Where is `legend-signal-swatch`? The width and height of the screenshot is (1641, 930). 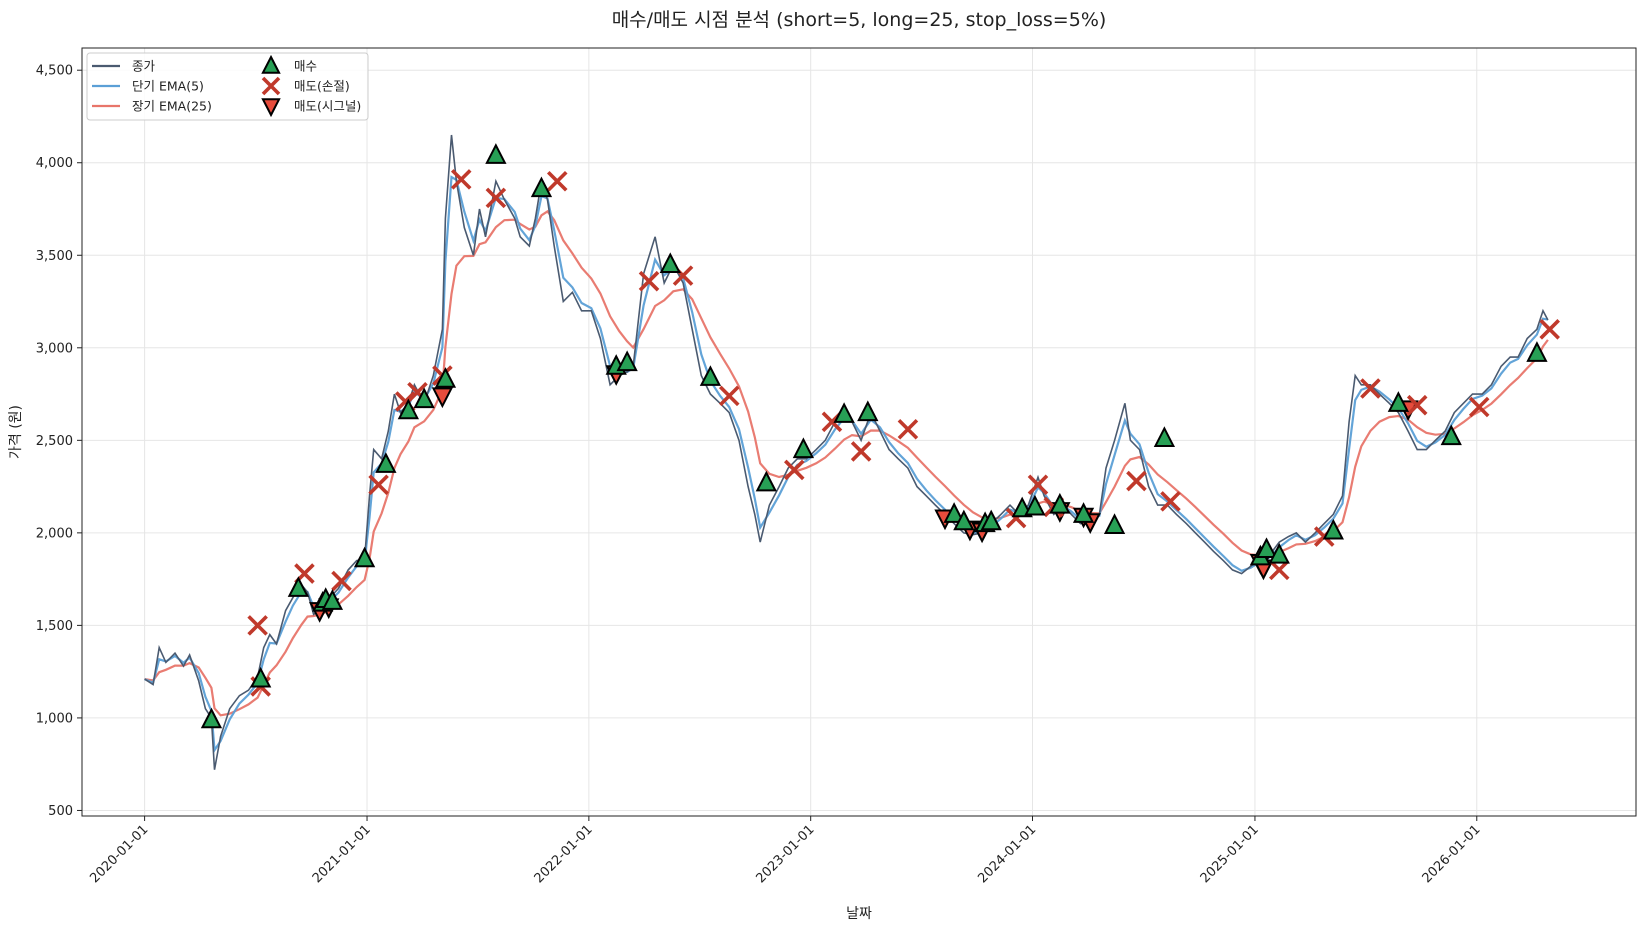
legend-signal-swatch is located at coordinates (271, 108).